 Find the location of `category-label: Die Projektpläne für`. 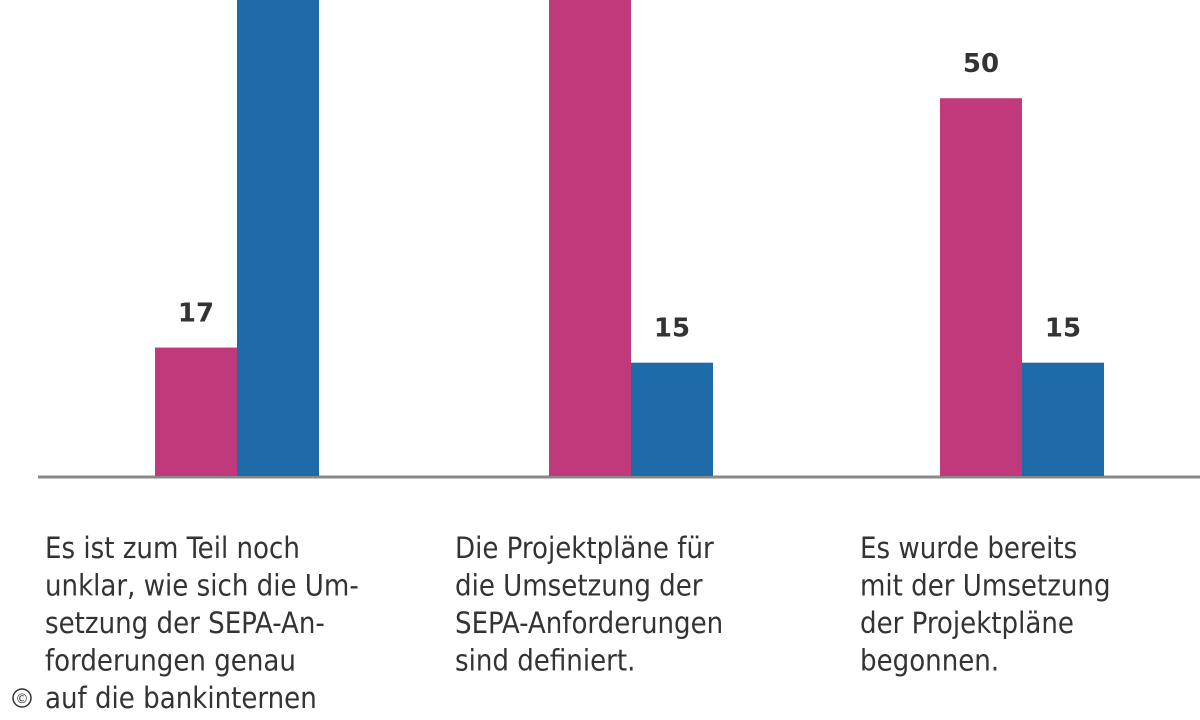

category-label: Die Projektpläne für is located at coordinates (584, 548).